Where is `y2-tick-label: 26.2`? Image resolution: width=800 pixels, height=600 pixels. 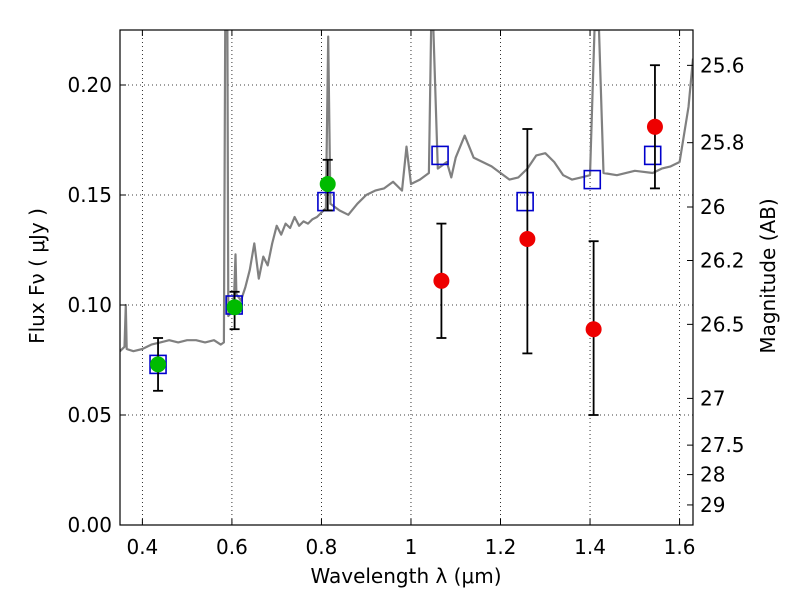
y2-tick-label: 26.2 is located at coordinates (722, 261).